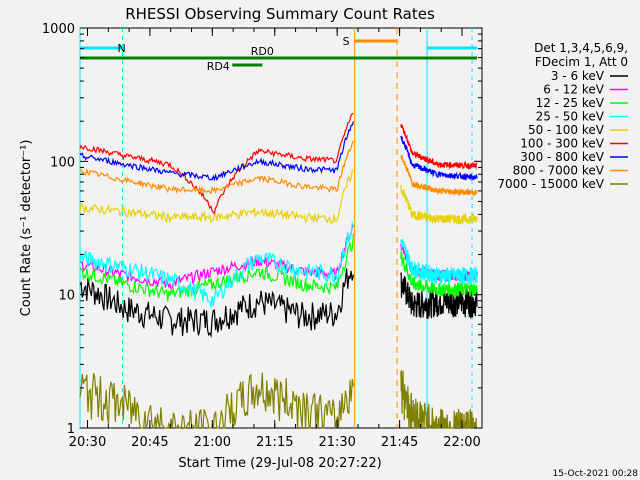  Describe the element at coordinates (566, 130) in the screenshot. I see `legend-label-4: 50 - 100 keV` at that location.